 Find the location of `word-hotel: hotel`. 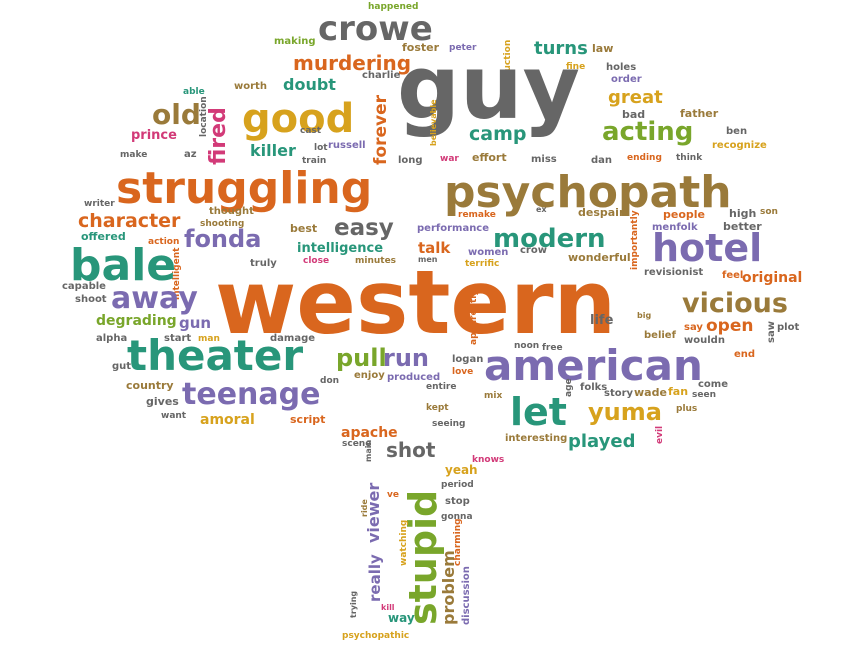

word-hotel: hotel is located at coordinates (707, 248).